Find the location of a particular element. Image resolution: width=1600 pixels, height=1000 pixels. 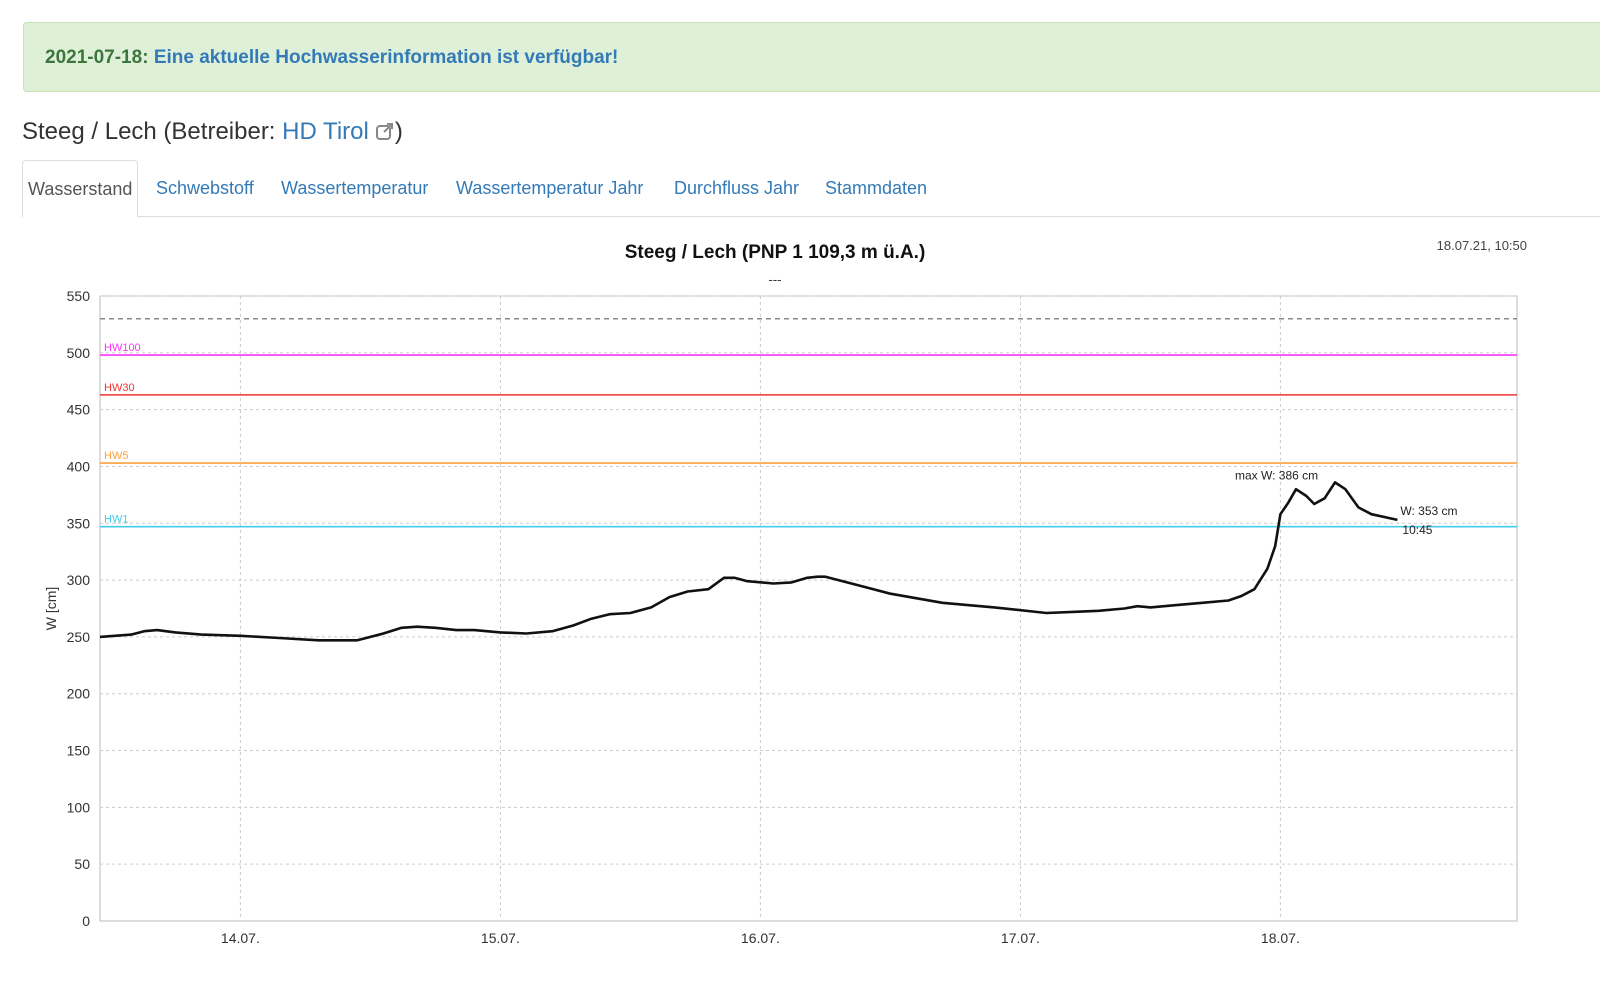

page-title: Steeg / Lech (Betreiber: HD Tirol ) is located at coordinates (212, 132).